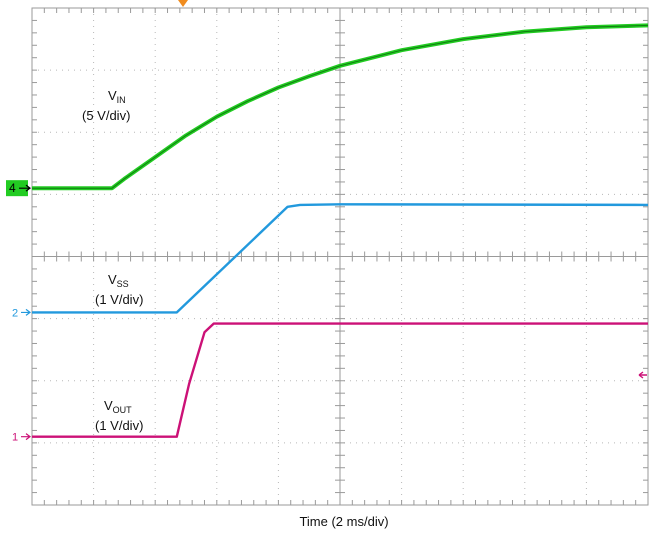  What do you see at coordinates (642, 375) in the screenshot?
I see `trigger-level-arrow-icon` at bounding box center [642, 375].